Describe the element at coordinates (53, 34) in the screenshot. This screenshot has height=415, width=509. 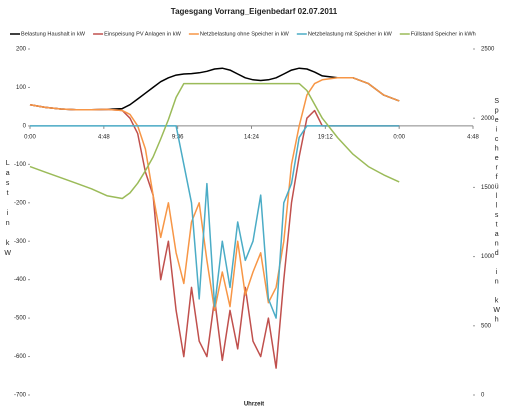
I see `legend-label: Belastung Haushalt in kW` at that location.